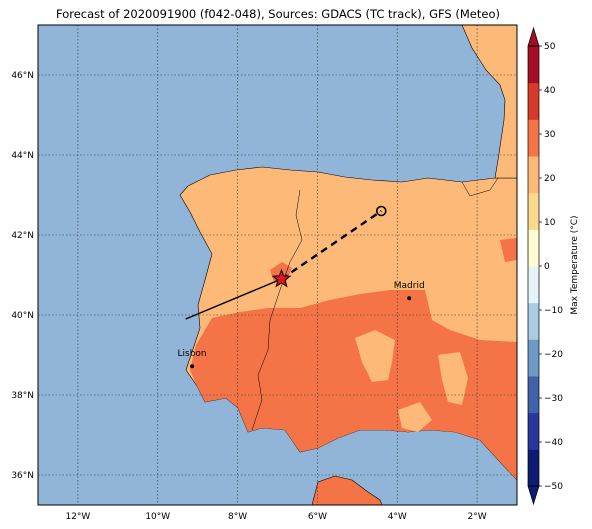  What do you see at coordinates (347, 490) in the screenshot?
I see `morocco-land` at bounding box center [347, 490].